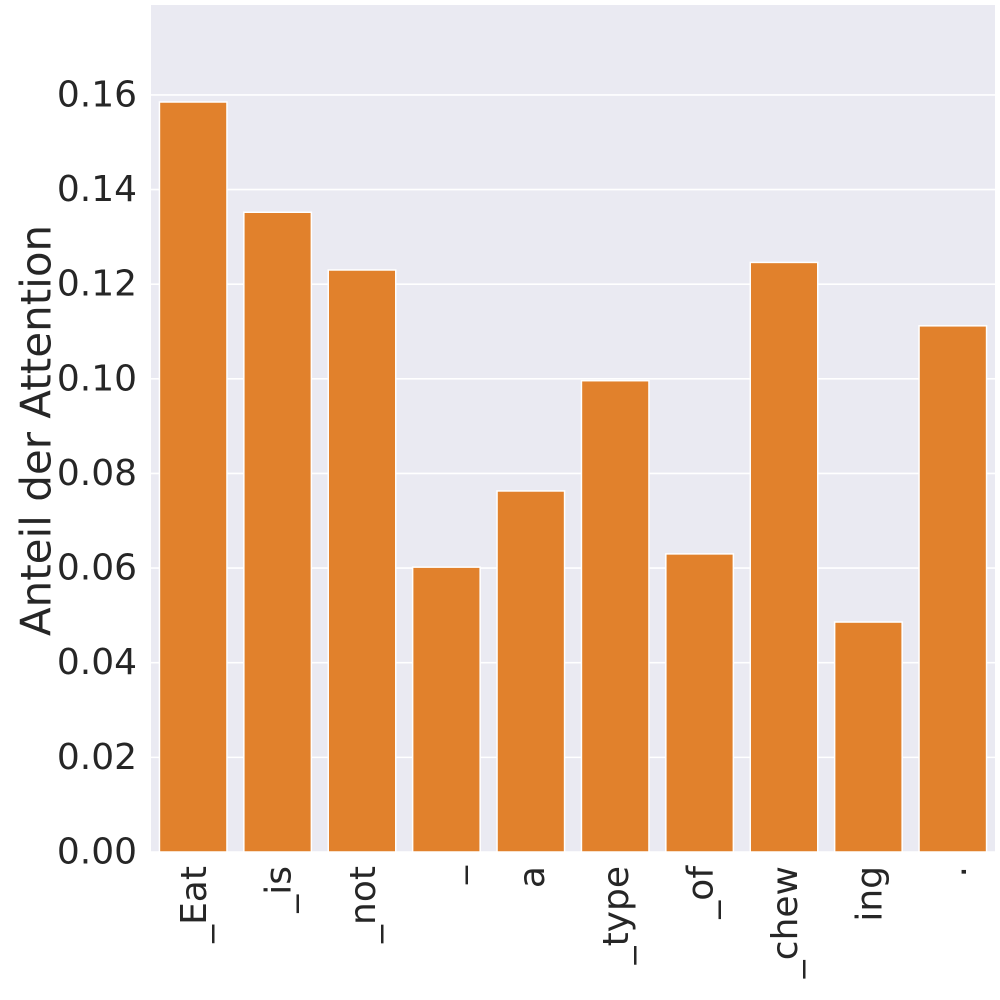  I want to click on y-axis-ticks: 0.00 0.02 0.04 0.06 0.08 0.10 0.12 0.14 0.16, so click(97, 473).